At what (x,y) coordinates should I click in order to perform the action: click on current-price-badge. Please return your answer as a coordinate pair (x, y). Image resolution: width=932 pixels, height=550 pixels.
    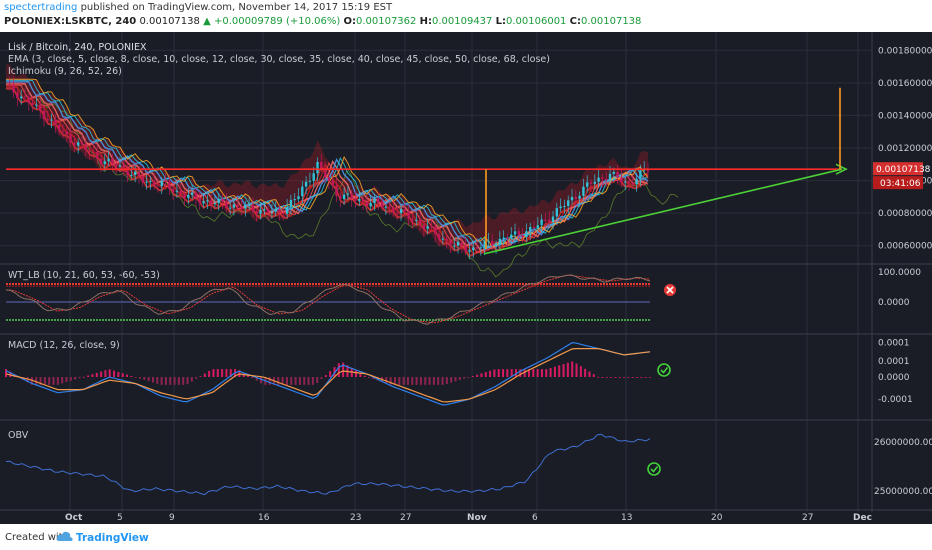
    Looking at the image, I should click on (898, 169).